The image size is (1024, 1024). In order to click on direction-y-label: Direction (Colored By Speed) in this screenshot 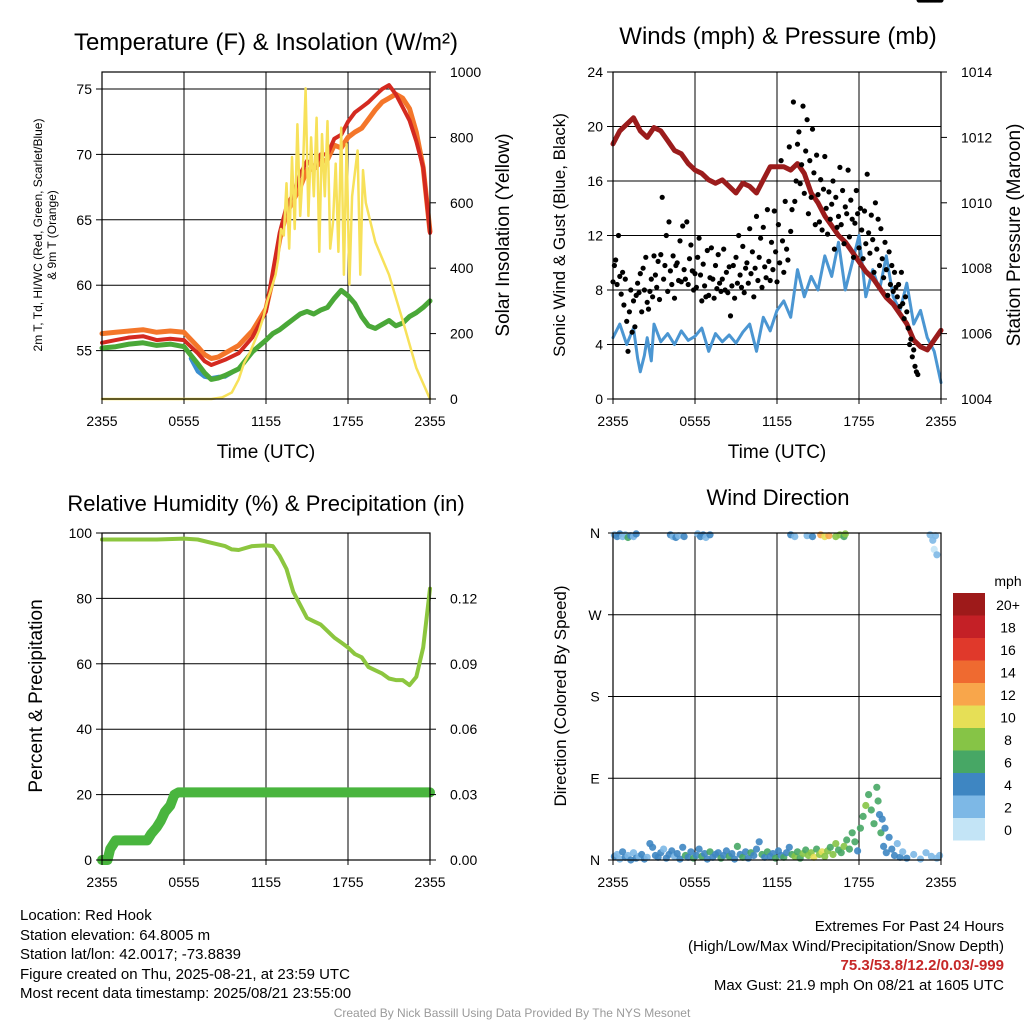, I will do `click(560, 695)`.